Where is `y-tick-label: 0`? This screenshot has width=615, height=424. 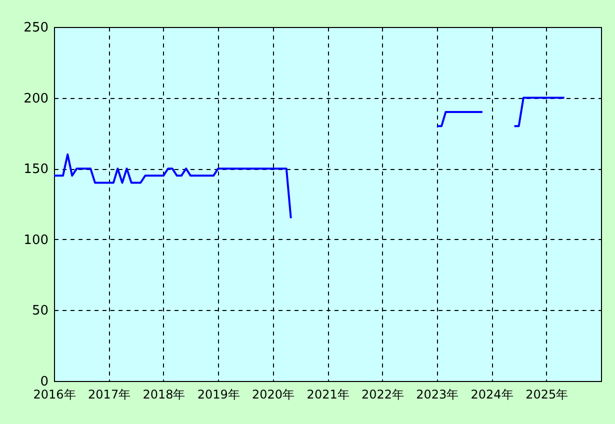 y-tick-label: 0 is located at coordinates (44, 382).